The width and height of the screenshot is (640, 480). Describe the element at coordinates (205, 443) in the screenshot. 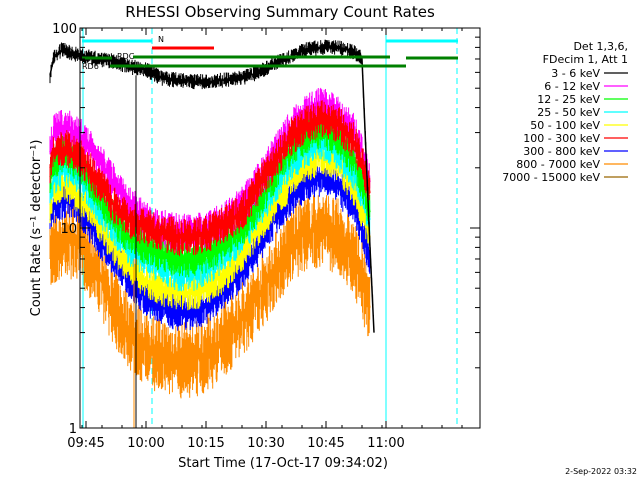

I see `x-tick-label-2: 10:15` at that location.